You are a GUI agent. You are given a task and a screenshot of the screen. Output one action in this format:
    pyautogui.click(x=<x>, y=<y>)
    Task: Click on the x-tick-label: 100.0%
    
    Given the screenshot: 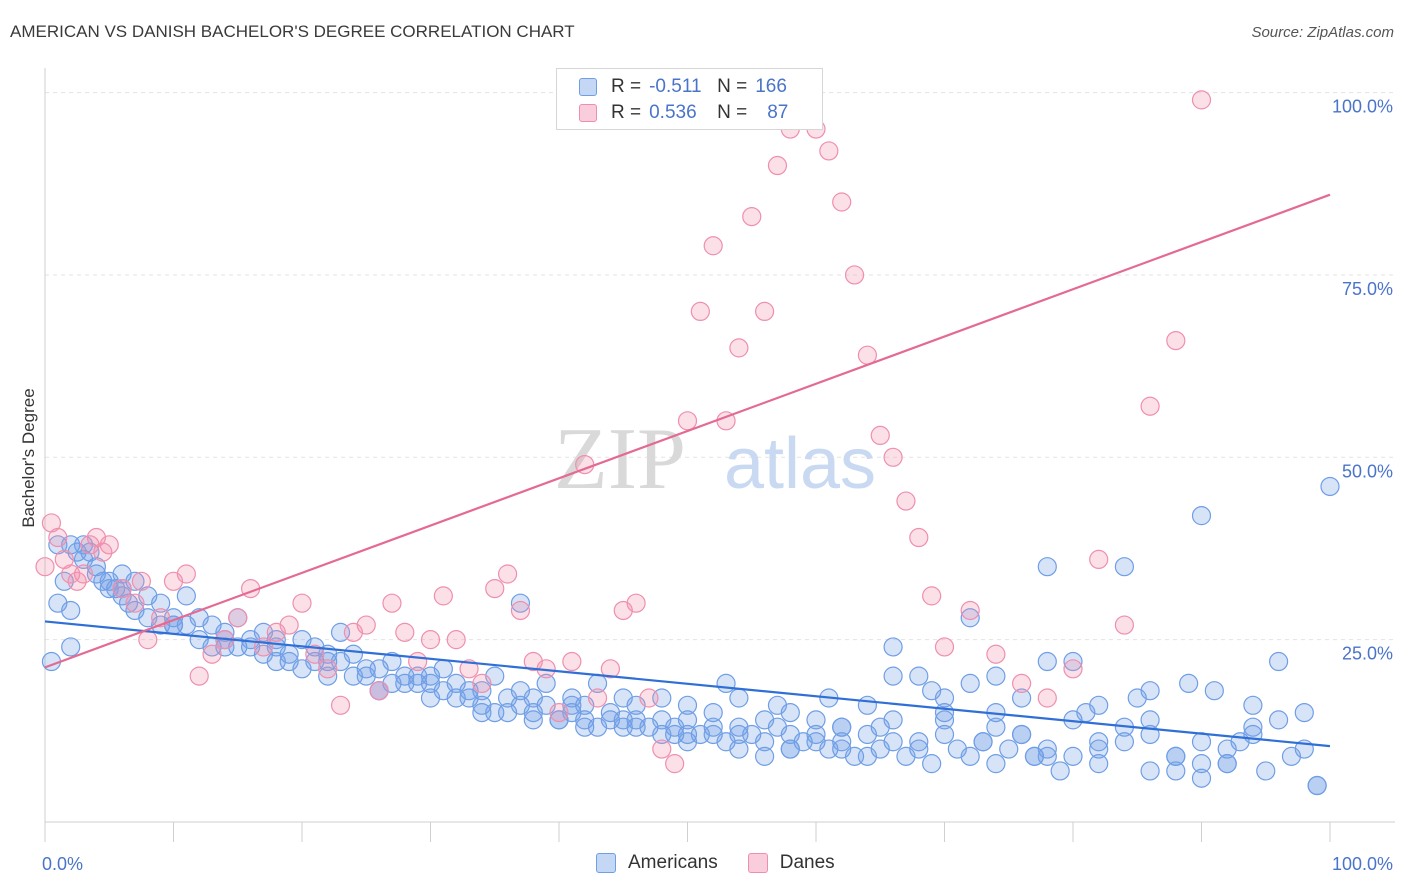 What is the action you would take?
    pyautogui.click(x=1362, y=864)
    